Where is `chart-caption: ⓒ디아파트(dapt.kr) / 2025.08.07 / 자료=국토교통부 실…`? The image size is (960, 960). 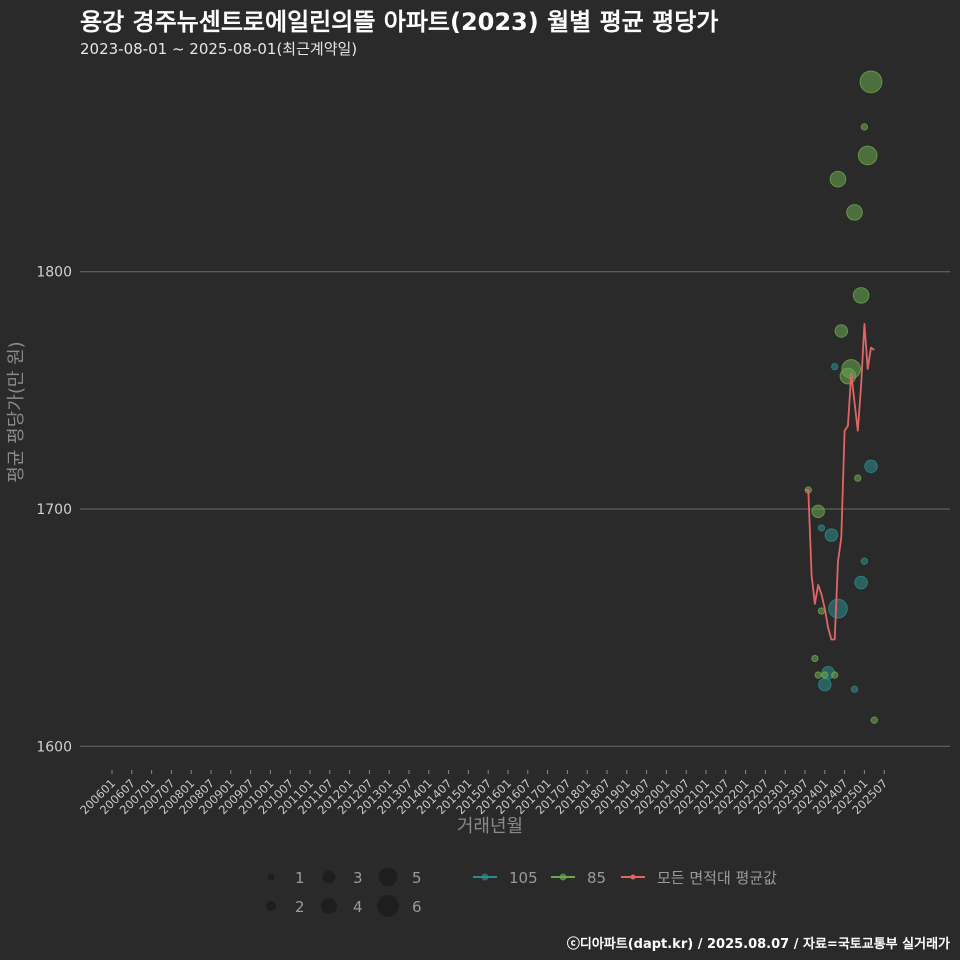 chart-caption: ⓒ디아파트(dapt.kr) / 2025.08.07 / 자료=국토교통부 실… is located at coordinates (758, 944).